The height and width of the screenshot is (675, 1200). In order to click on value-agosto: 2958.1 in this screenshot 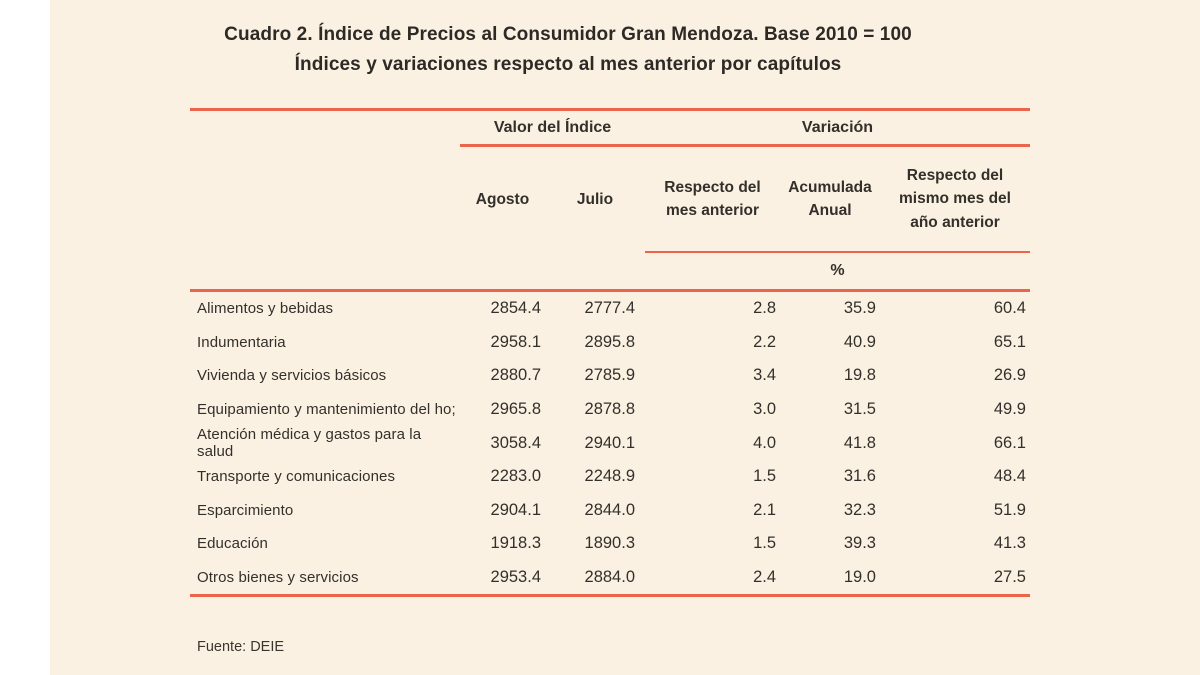, I will do `click(515, 341)`.